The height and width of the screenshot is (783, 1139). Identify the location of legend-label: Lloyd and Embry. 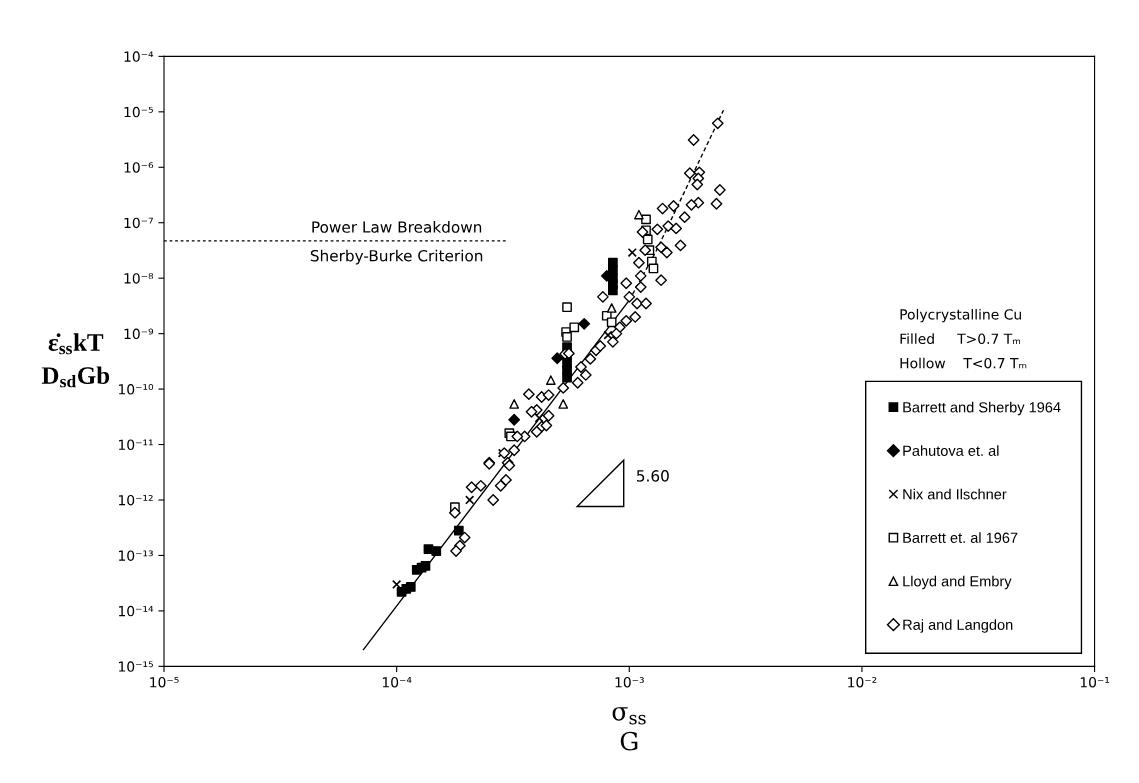
(957, 582).